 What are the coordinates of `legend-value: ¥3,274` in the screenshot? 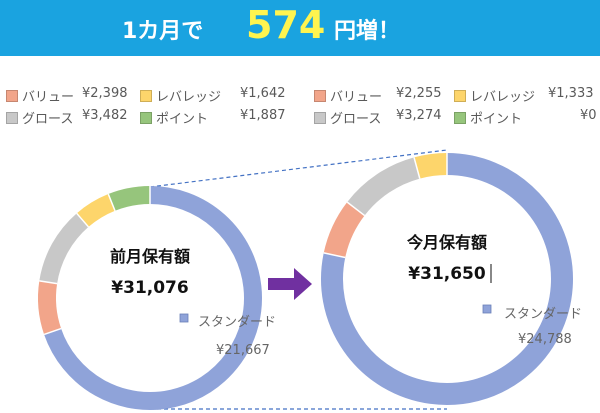 It's located at (419, 115).